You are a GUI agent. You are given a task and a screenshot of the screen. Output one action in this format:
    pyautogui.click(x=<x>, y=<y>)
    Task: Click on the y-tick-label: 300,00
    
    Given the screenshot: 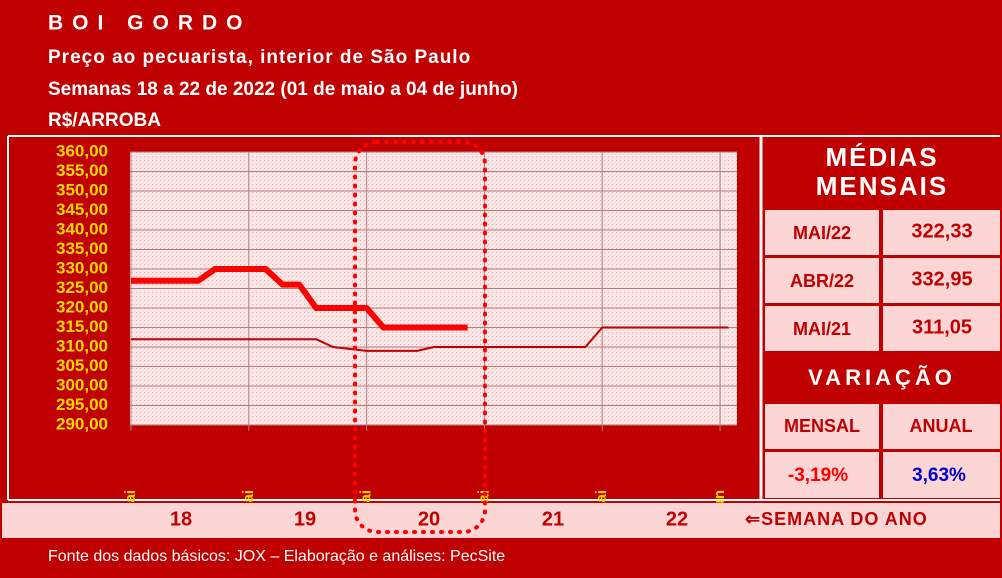 What is the action you would take?
    pyautogui.click(x=82, y=384)
    